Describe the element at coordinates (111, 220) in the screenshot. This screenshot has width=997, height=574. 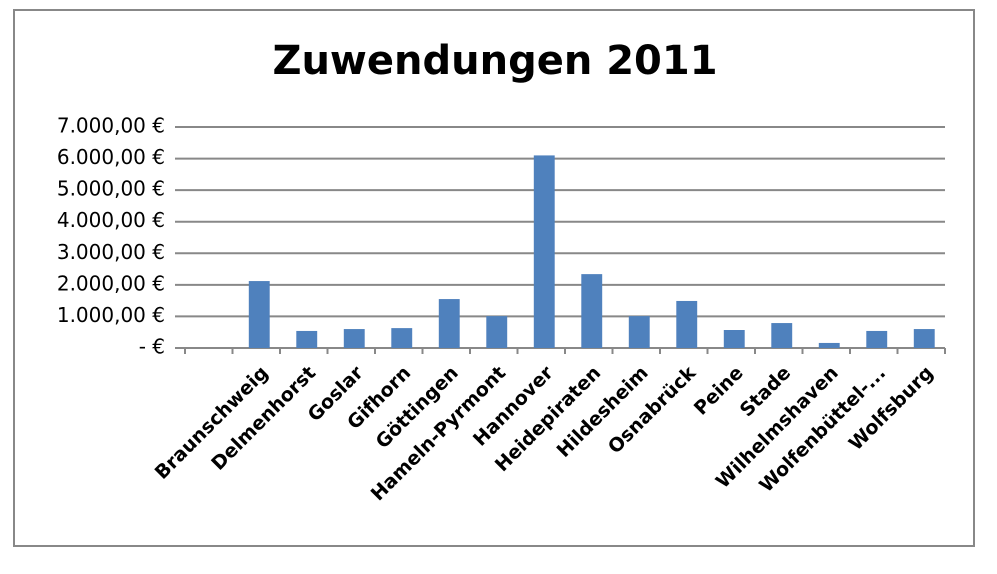
I see `y-tick-label: 4.000,00 €` at that location.